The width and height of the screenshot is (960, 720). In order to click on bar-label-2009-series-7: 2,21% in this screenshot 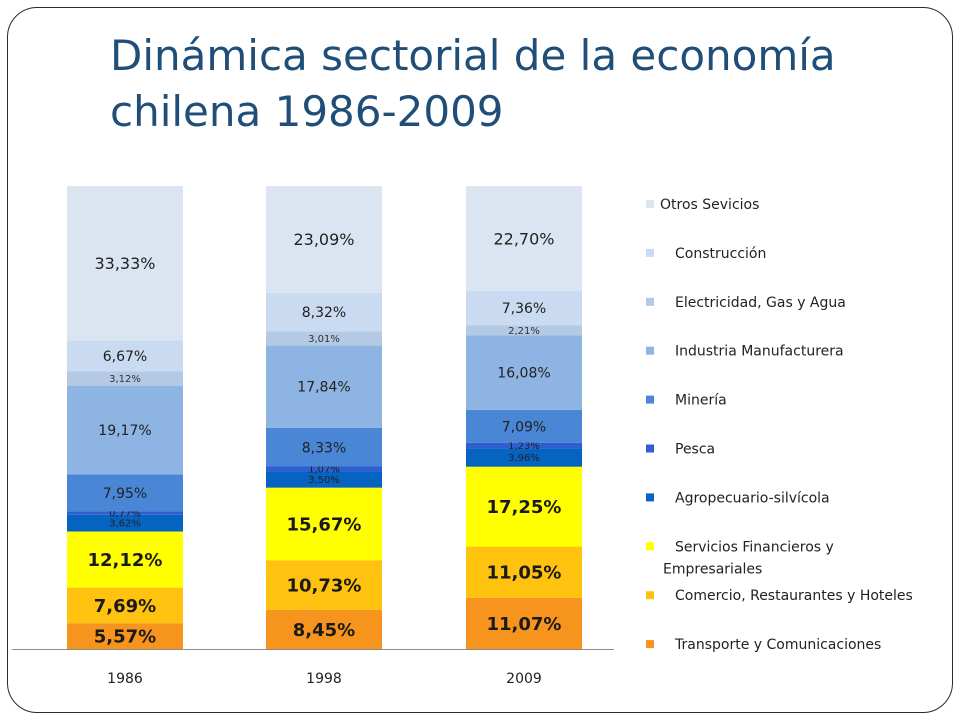, I will do `click(524, 331)`.